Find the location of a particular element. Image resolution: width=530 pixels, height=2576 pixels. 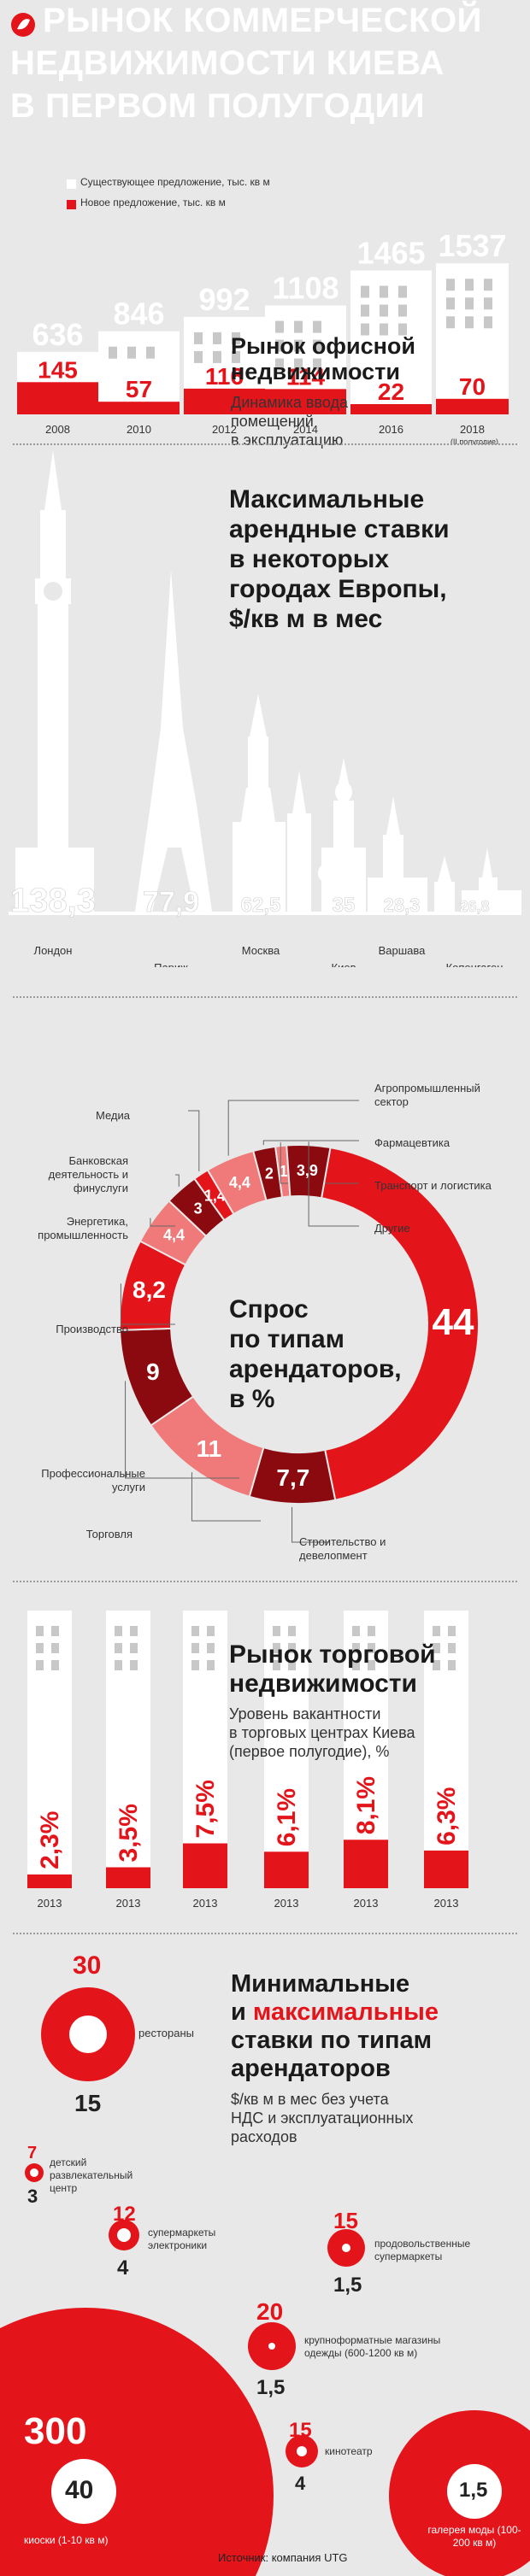

donut-category-label: Агропромышленный is located at coordinates (427, 1088).